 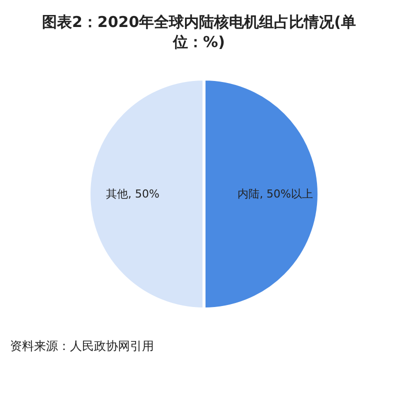 I want to click on chart-title: 图表2：2020年全球内陆核电机组占比情况(单位：%), so click(x=199, y=32).